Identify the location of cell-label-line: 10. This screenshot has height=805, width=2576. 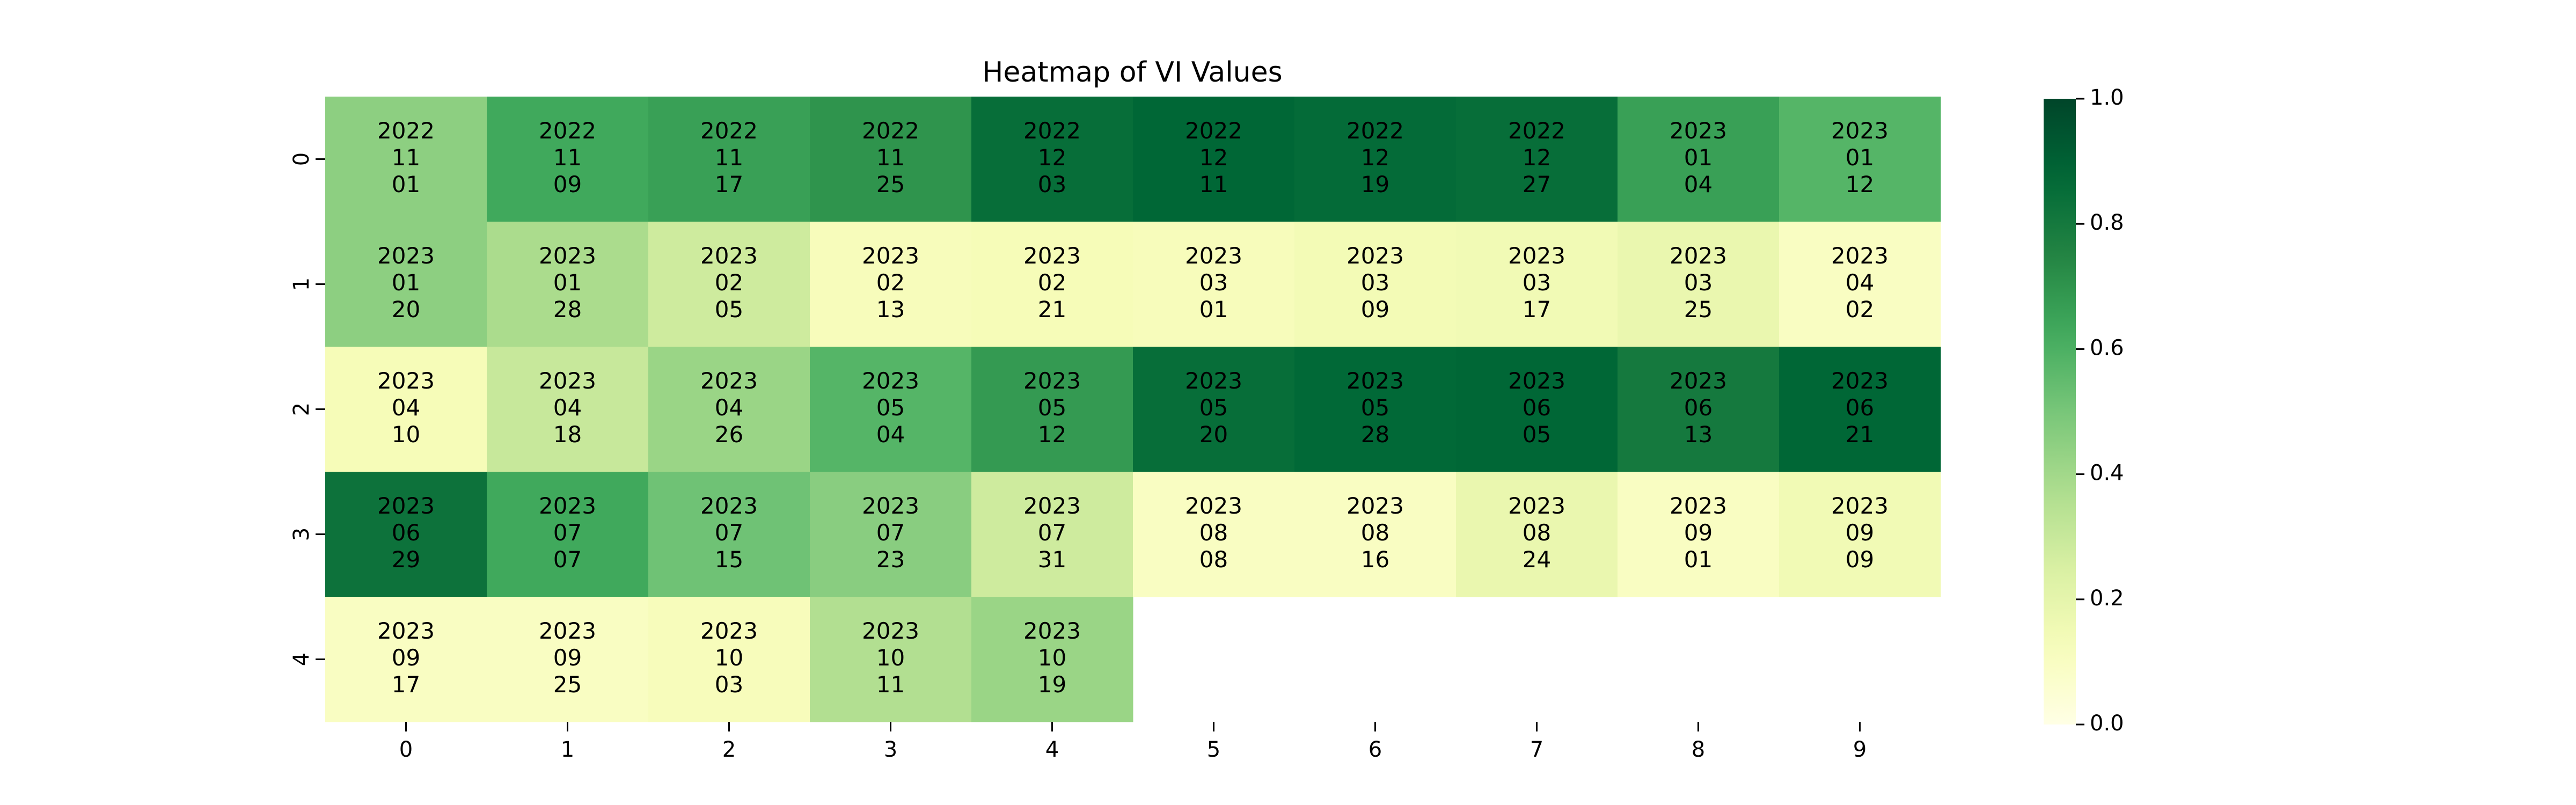
(729, 658).